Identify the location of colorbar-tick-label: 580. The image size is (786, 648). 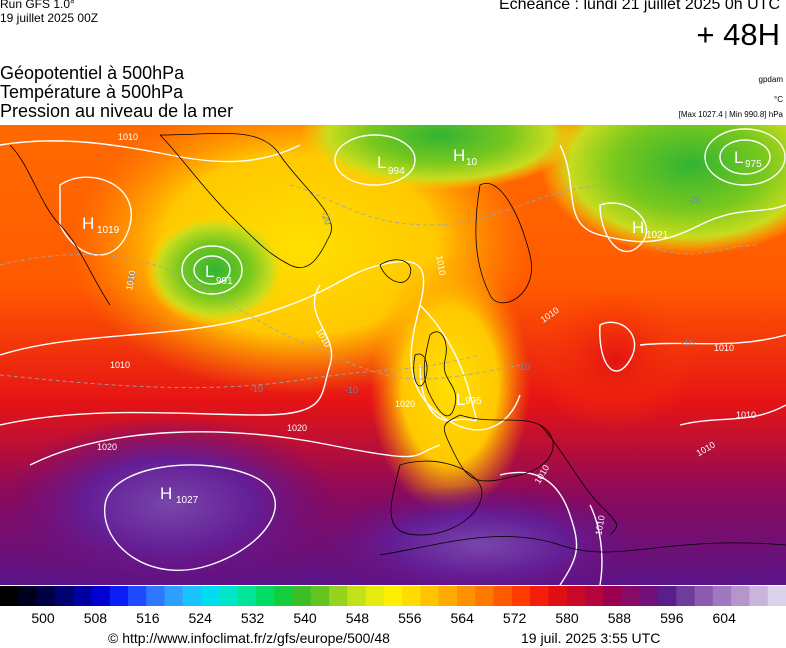
(567, 618).